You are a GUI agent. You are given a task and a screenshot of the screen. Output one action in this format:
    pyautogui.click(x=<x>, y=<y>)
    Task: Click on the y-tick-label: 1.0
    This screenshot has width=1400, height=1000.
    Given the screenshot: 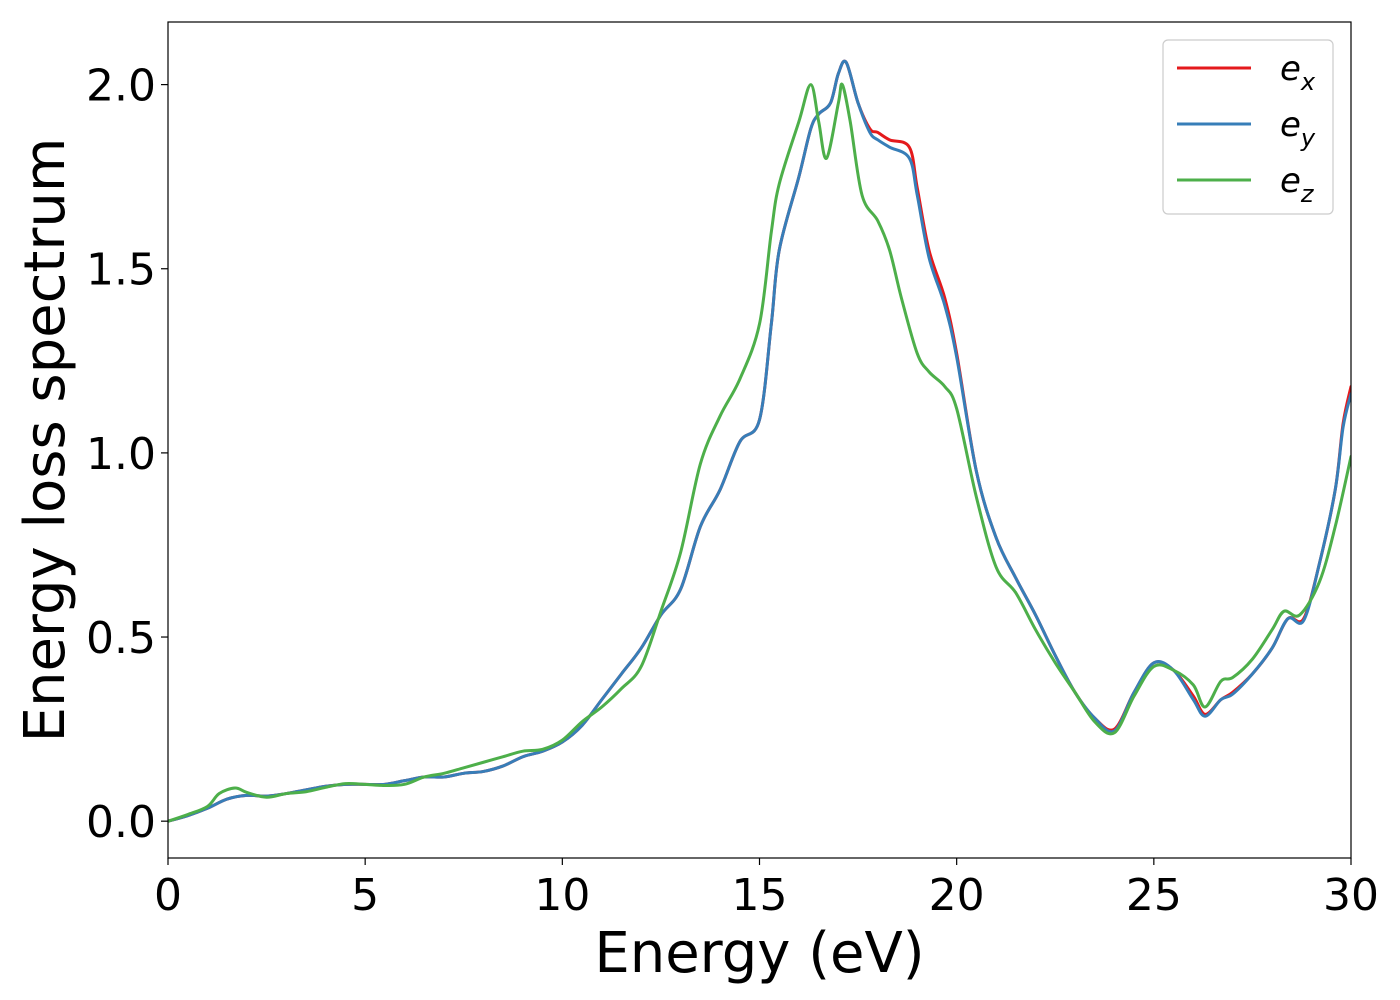 What is the action you would take?
    pyautogui.click(x=121, y=454)
    